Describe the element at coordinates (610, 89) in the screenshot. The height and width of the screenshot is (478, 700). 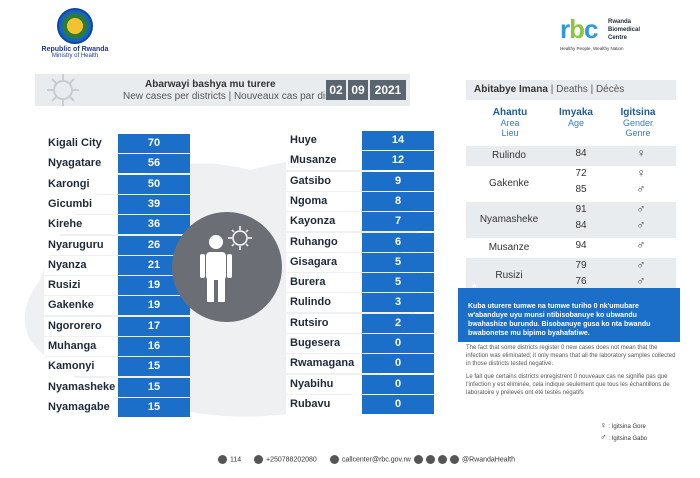
I see `deaths-title-fr: Décès` at that location.